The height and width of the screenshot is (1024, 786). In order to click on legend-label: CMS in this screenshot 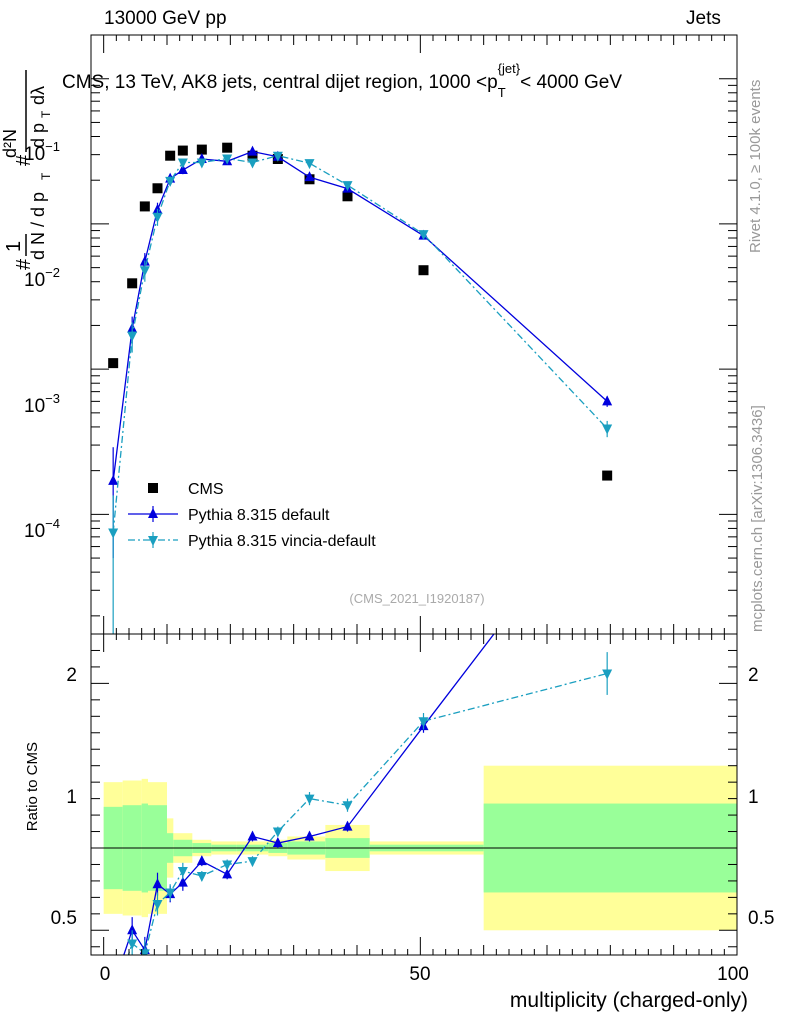, I will do `click(206, 489)`.